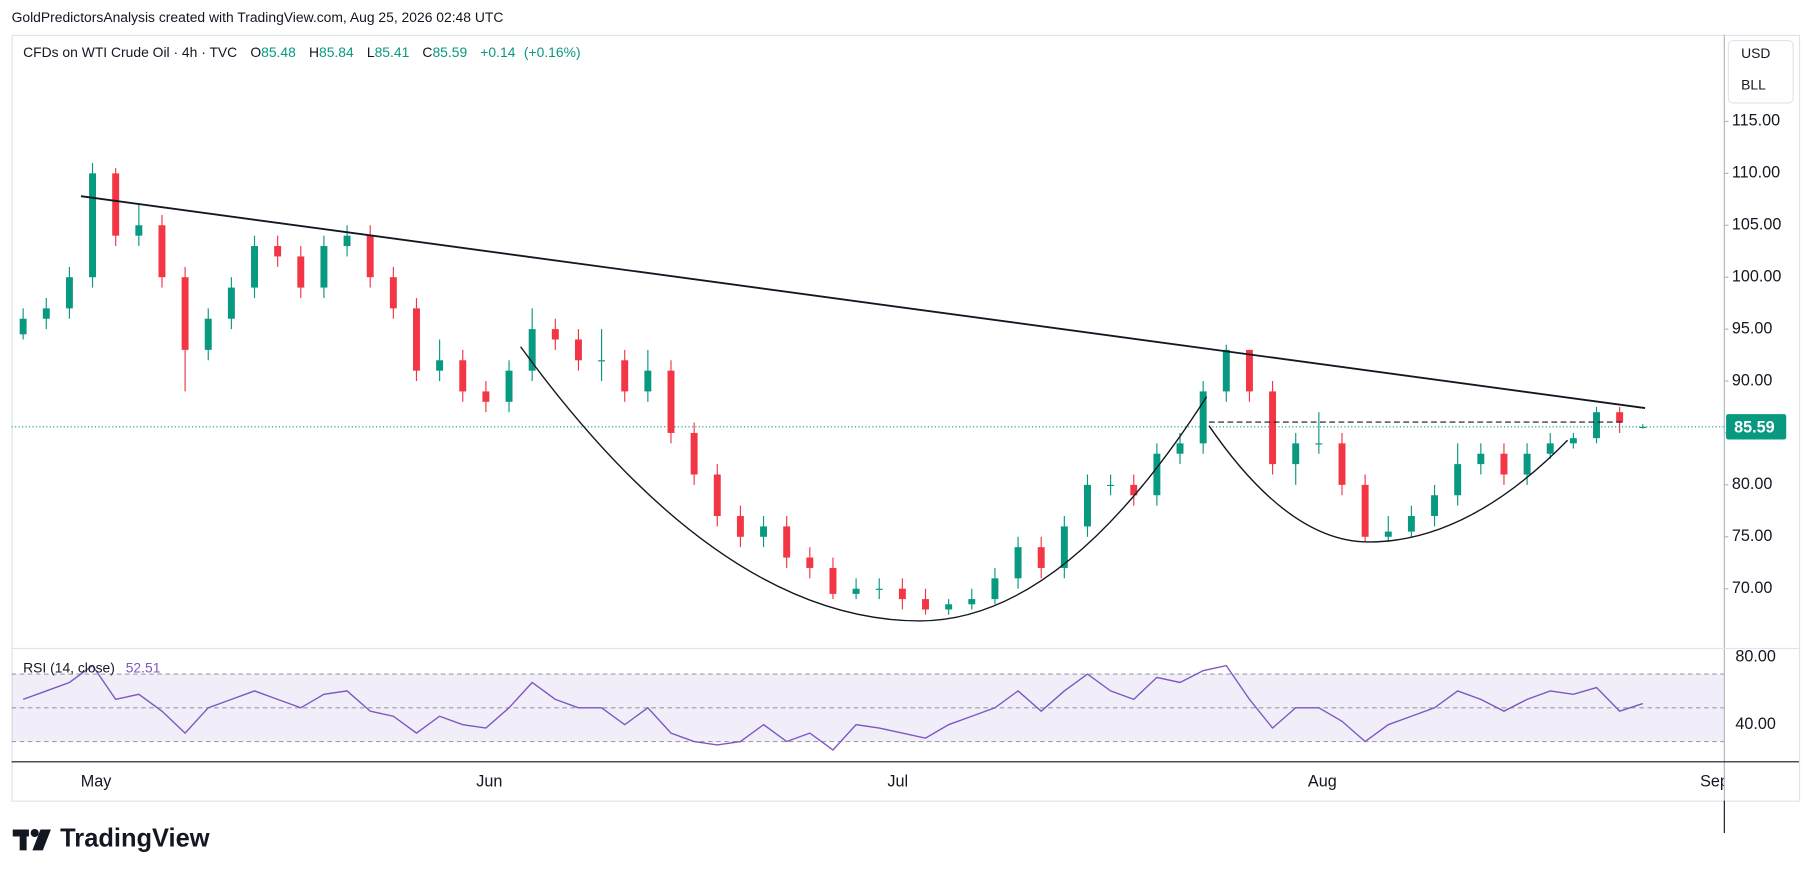 The image size is (1814, 877). Describe the element at coordinates (1757, 276) in the screenshot. I see `y-tick-label: 100.00` at that location.